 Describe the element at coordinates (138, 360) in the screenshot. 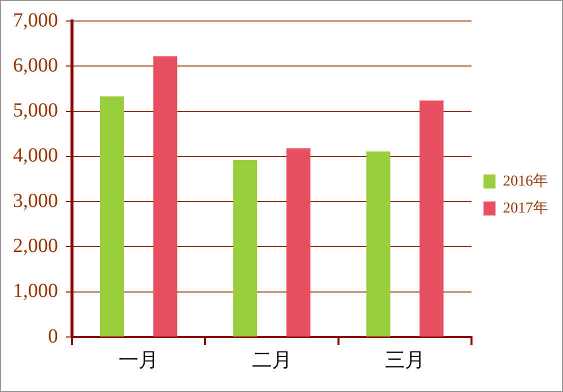

I see `x-tick-label: 一月` at that location.